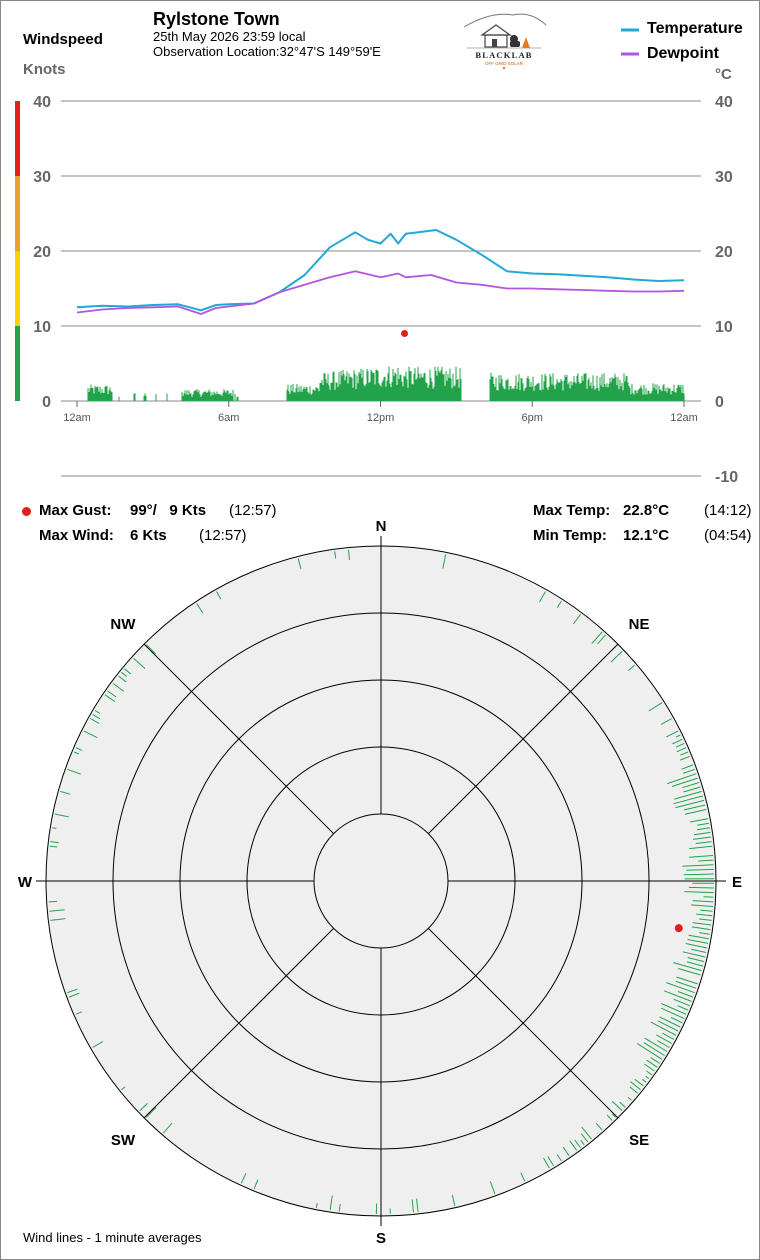  I want to click on direction-label: NE, so click(639, 624).